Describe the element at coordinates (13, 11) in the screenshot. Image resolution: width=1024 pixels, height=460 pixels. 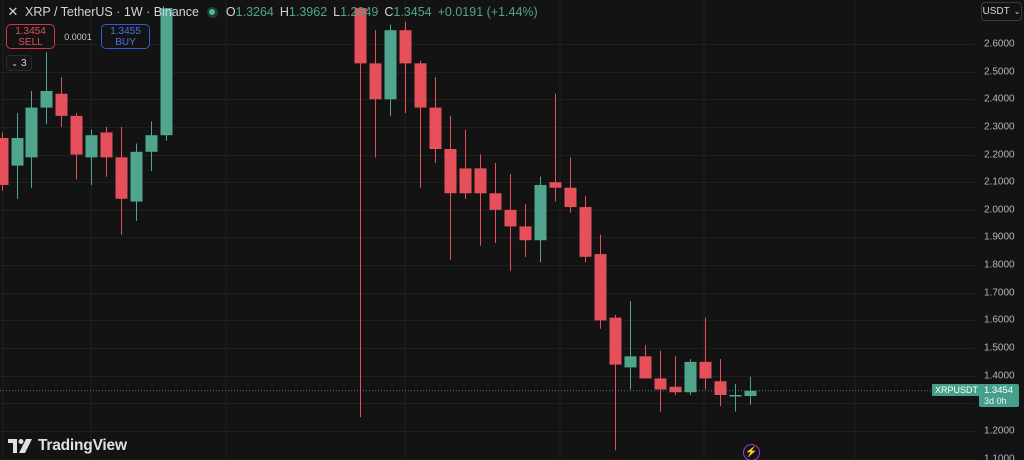
I see `x-icon: ✕` at that location.